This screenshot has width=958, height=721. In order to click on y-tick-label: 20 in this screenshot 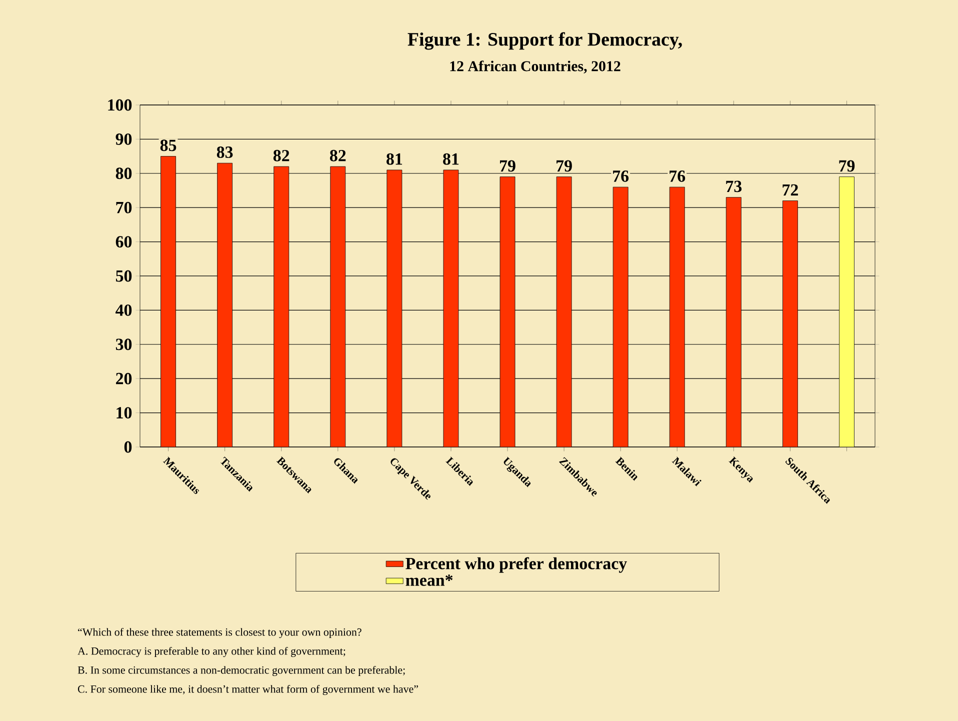, I will do `click(124, 378)`.